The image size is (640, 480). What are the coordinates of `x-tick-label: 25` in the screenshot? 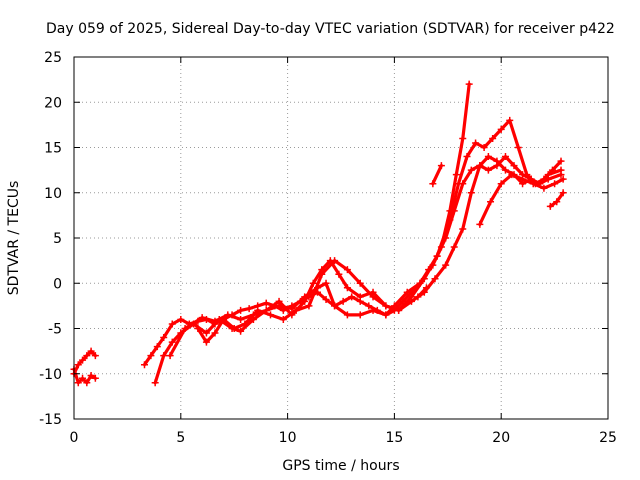 It's located at (608, 438).